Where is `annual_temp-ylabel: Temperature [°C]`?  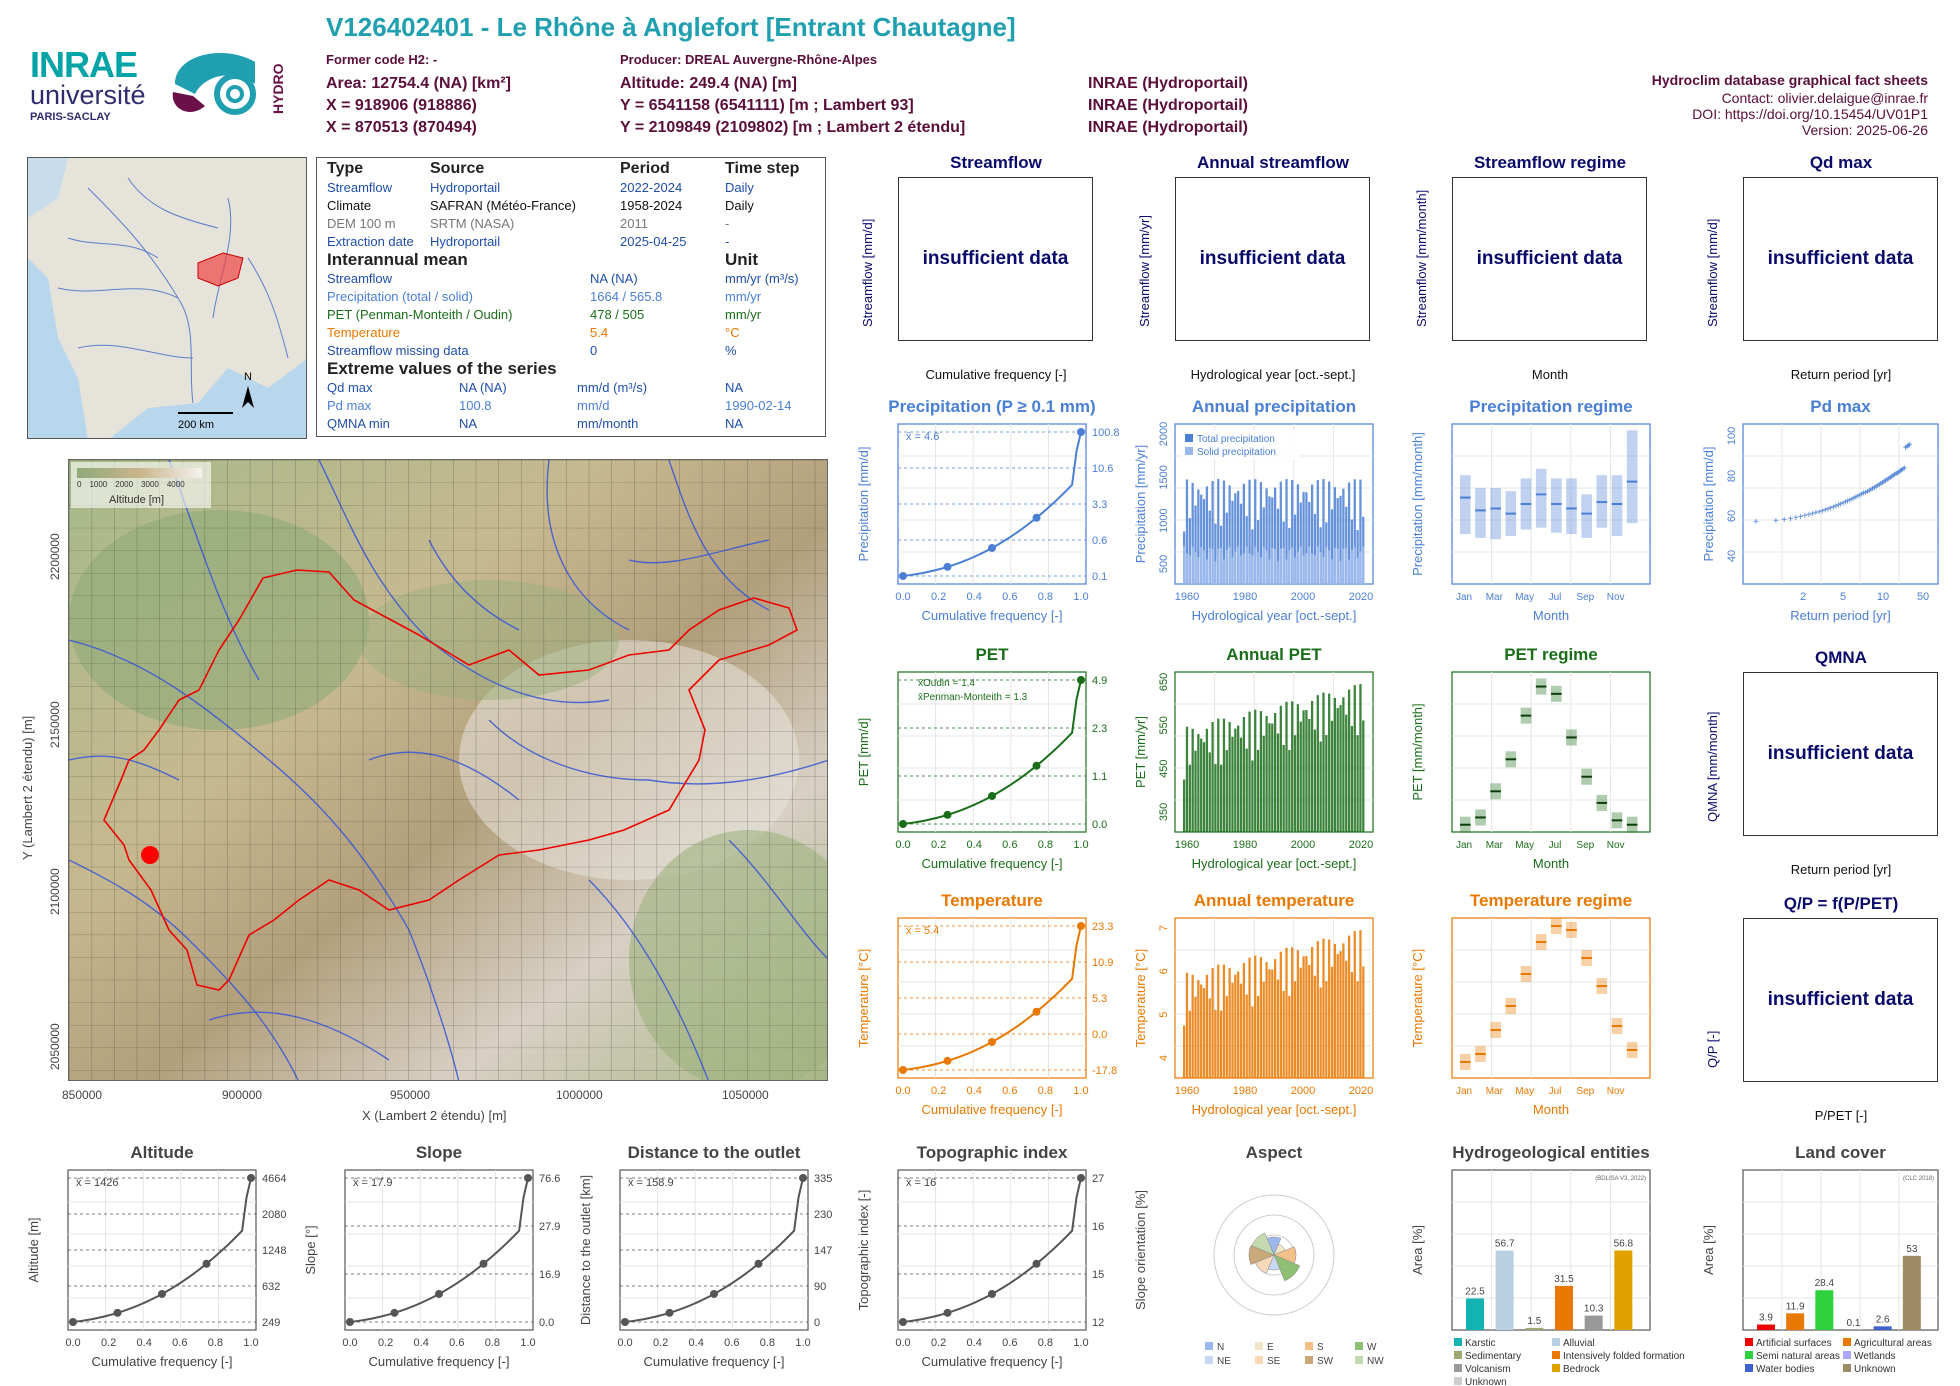 annual_temp-ylabel: Temperature [°C] is located at coordinates (1140, 998).